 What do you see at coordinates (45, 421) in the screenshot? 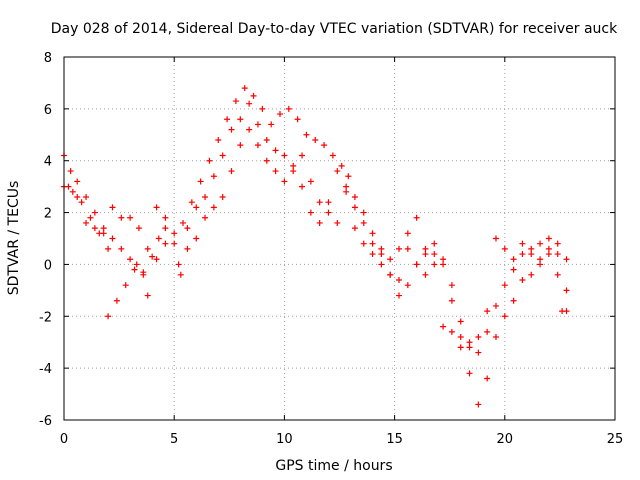
I see `y-tick-label: -6` at bounding box center [45, 421].